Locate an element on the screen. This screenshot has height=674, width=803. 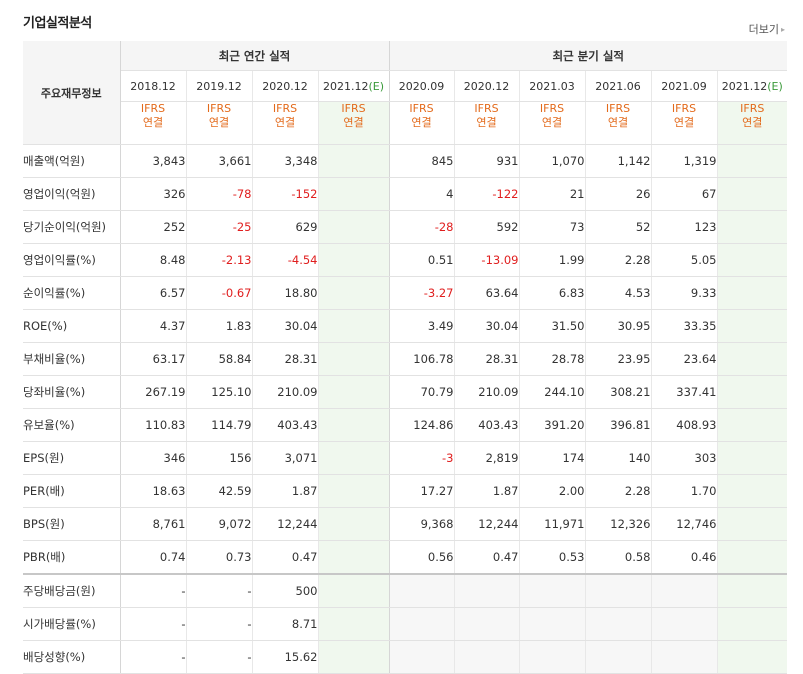
section-title: 기업실적분석 is located at coordinates (57, 23).